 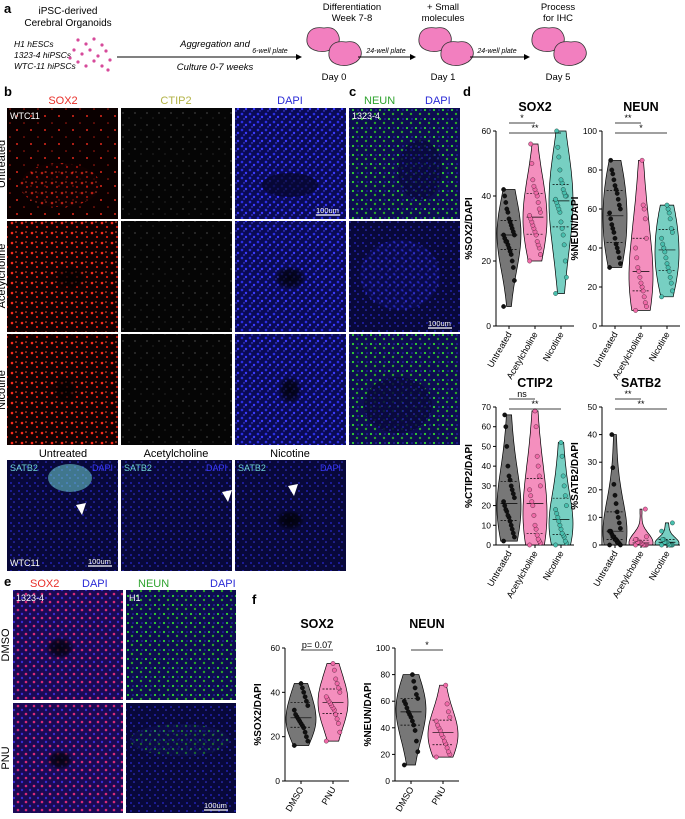 I want to click on line-label-h1: H1, so click(x=135, y=598).